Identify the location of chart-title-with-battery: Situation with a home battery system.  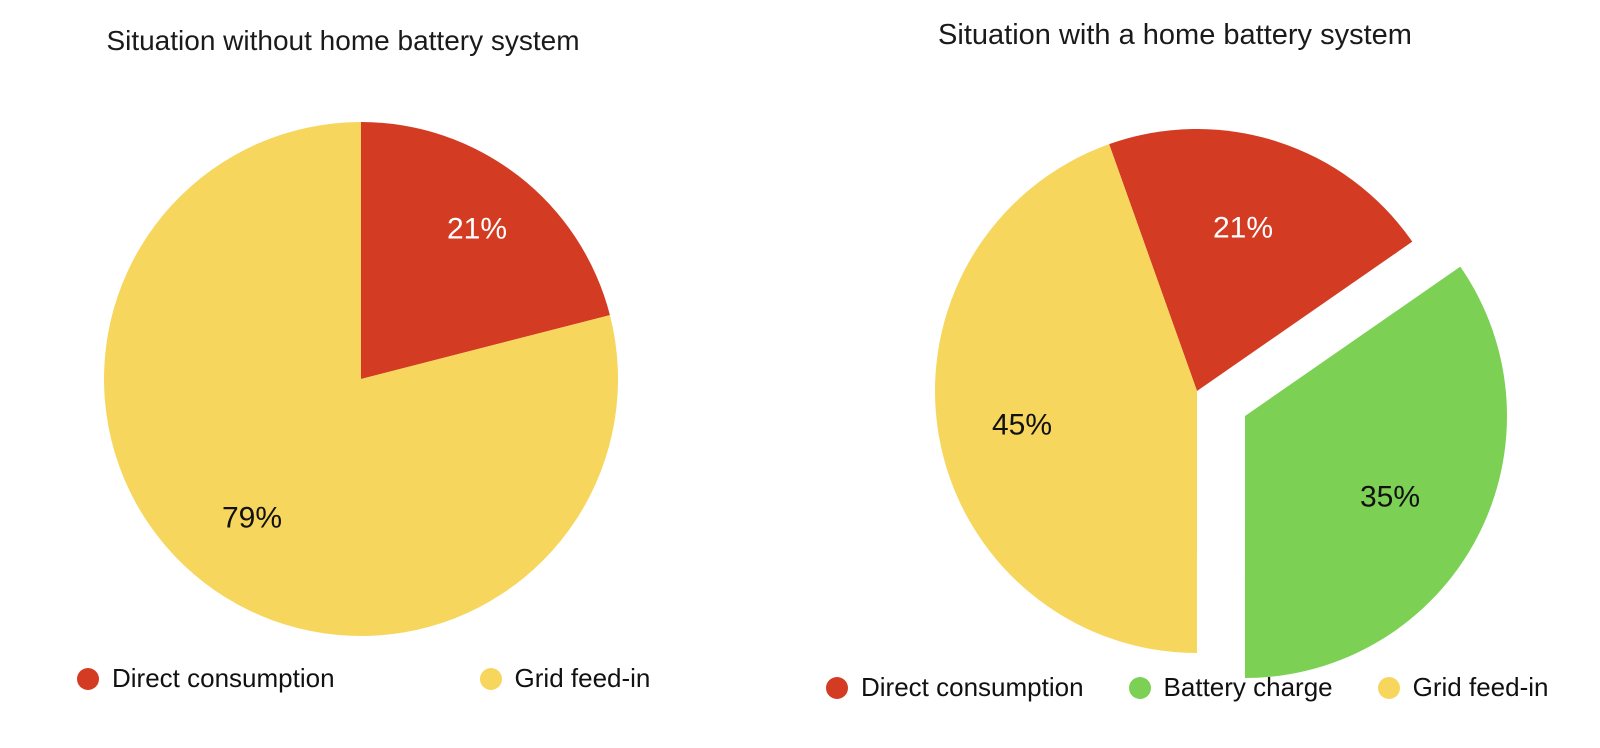
(1175, 35).